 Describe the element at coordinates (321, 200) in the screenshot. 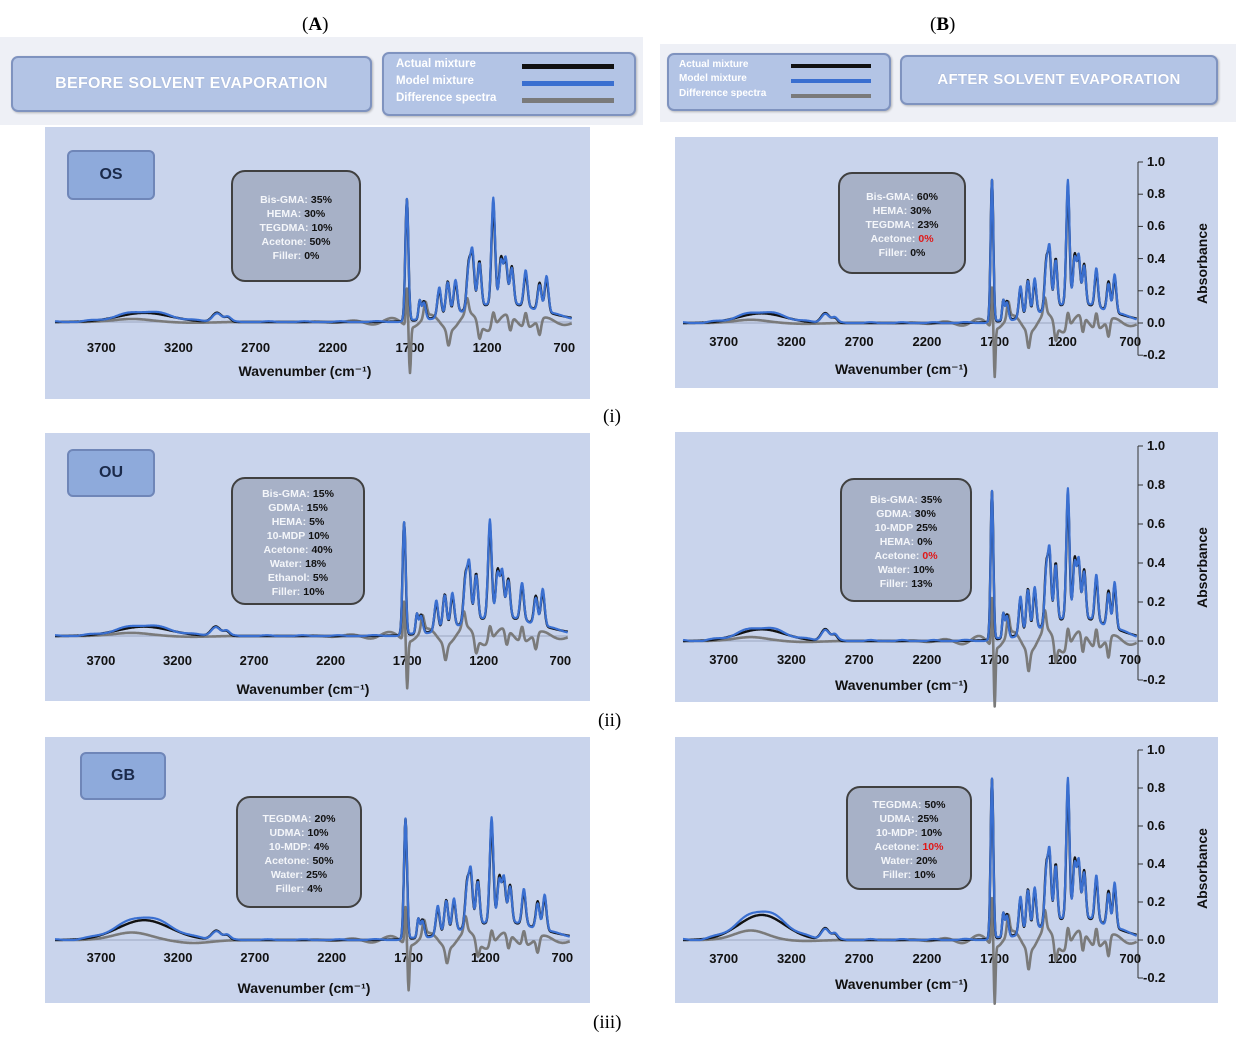

I see `component-percent: 35%` at that location.